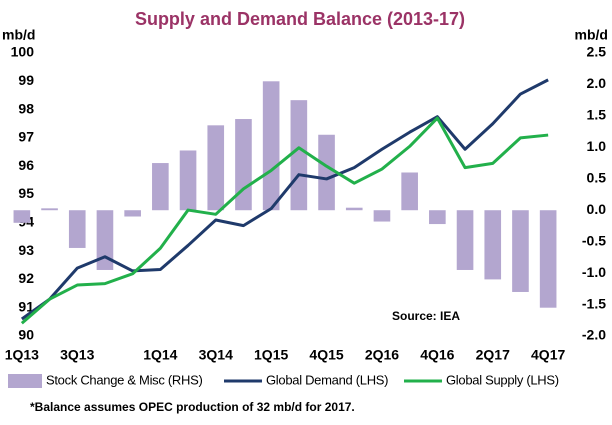 The width and height of the screenshot is (612, 425). Describe the element at coordinates (594, 303) in the screenshot. I see `y2-tick-label: -1.5` at that location.